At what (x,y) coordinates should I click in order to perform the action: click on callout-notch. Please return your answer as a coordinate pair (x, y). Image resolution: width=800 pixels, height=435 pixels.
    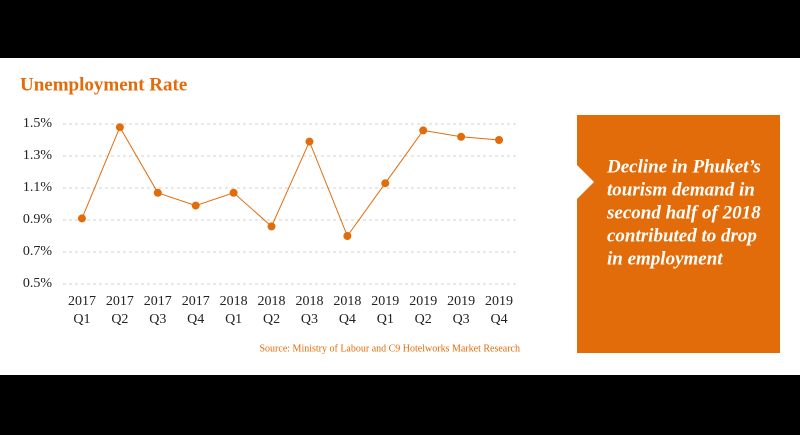
    Looking at the image, I should click on (585, 182).